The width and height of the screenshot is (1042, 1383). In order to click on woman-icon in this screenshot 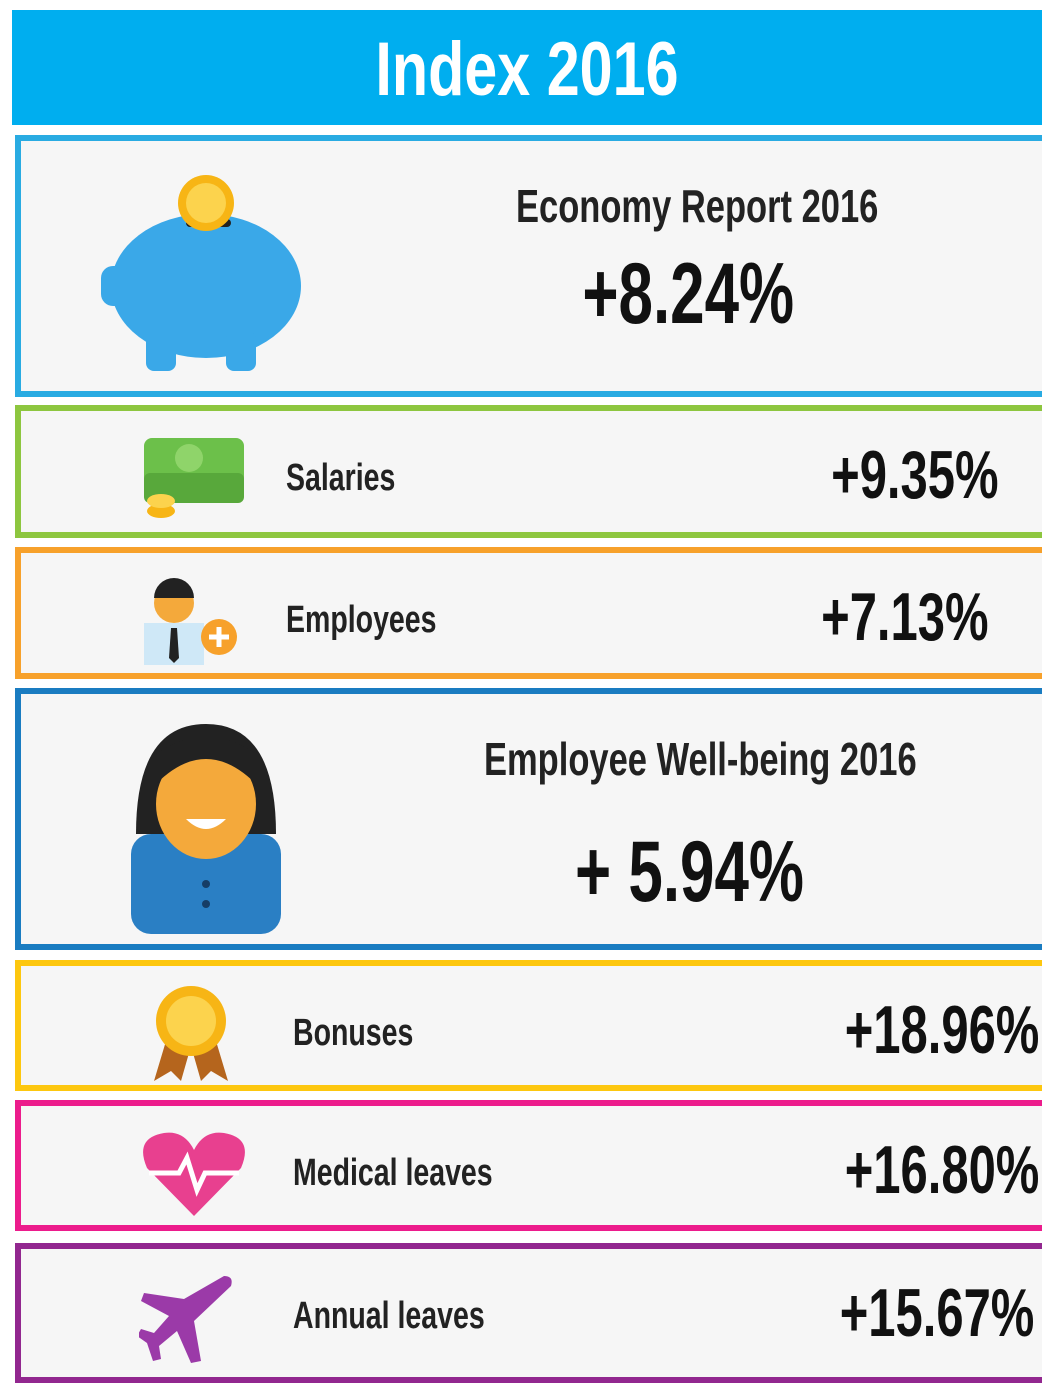, I will do `click(206, 829)`.